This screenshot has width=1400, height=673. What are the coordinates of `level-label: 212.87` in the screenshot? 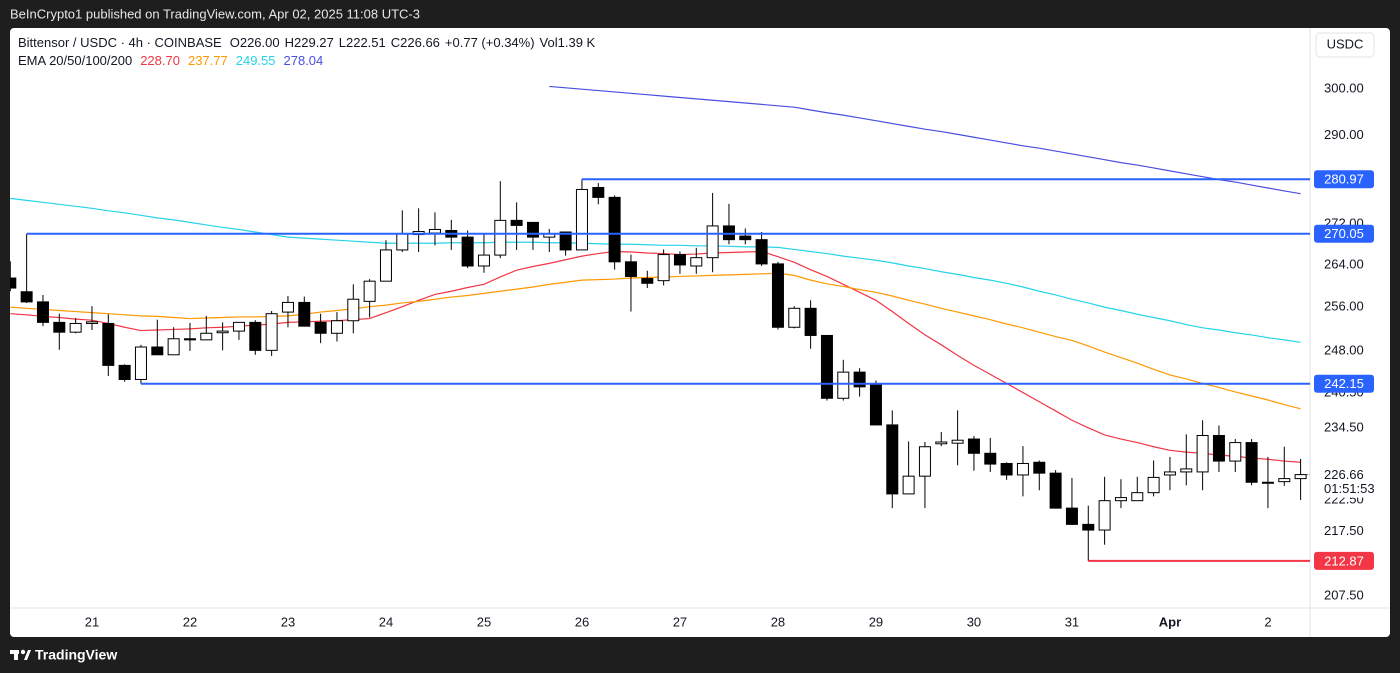 It's located at (1344, 560).